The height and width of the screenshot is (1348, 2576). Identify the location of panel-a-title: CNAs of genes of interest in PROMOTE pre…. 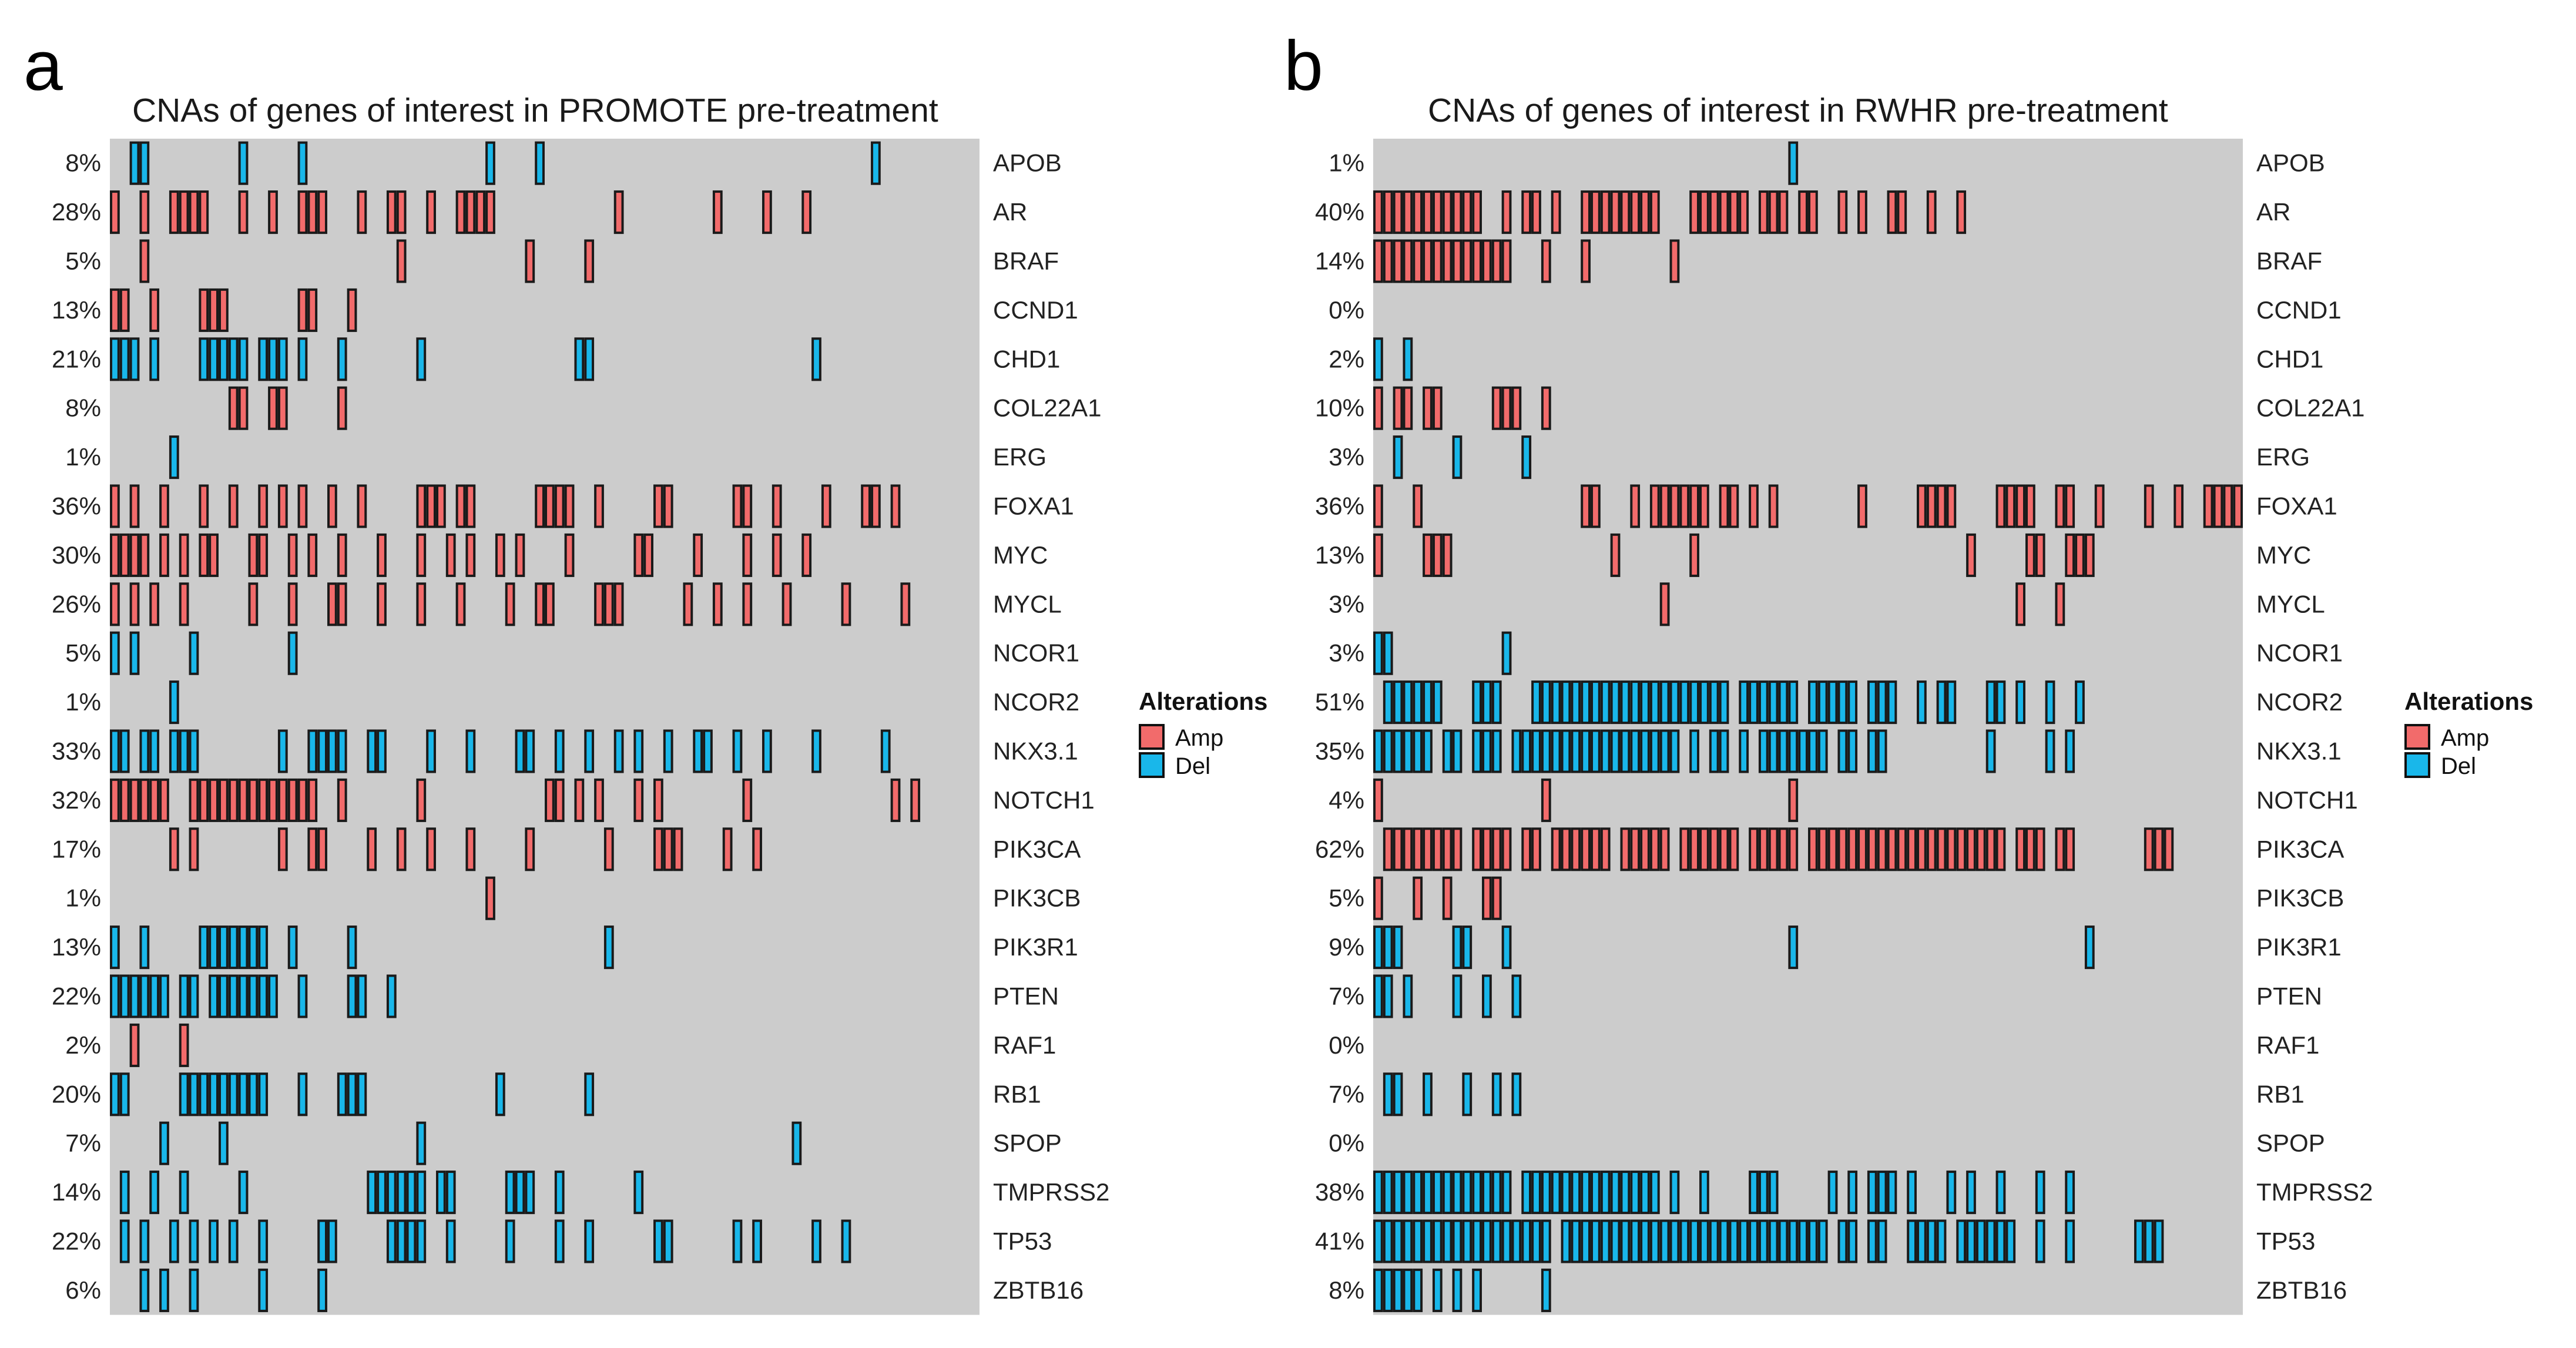
(535, 111).